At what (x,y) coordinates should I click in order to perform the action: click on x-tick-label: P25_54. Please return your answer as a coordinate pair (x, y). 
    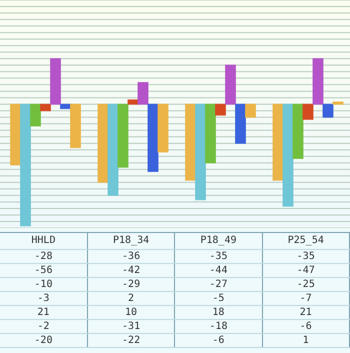
    Looking at the image, I should click on (306, 241).